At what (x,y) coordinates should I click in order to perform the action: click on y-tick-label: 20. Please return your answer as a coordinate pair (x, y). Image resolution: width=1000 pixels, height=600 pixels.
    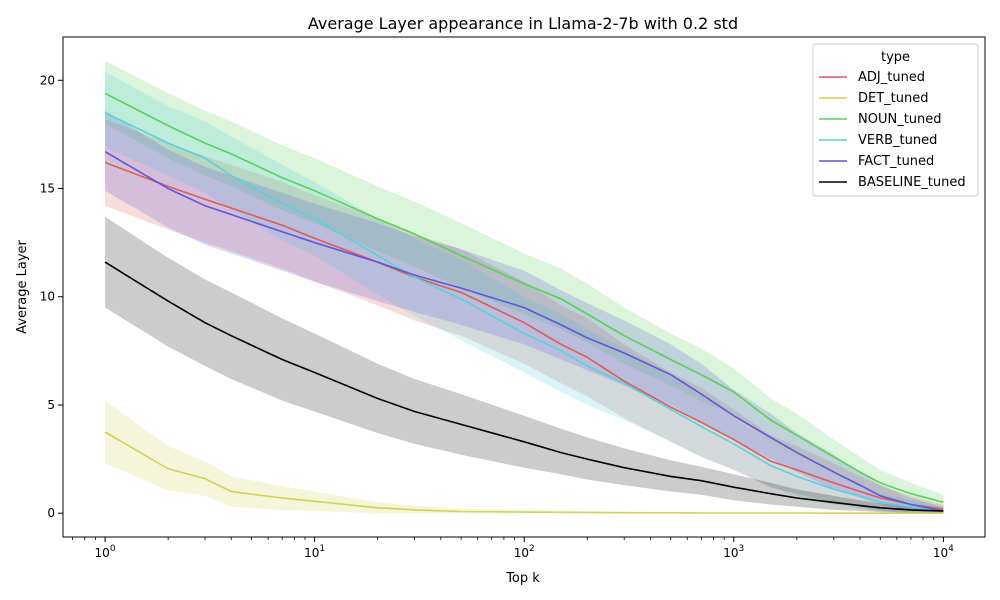
    Looking at the image, I should click on (47, 80).